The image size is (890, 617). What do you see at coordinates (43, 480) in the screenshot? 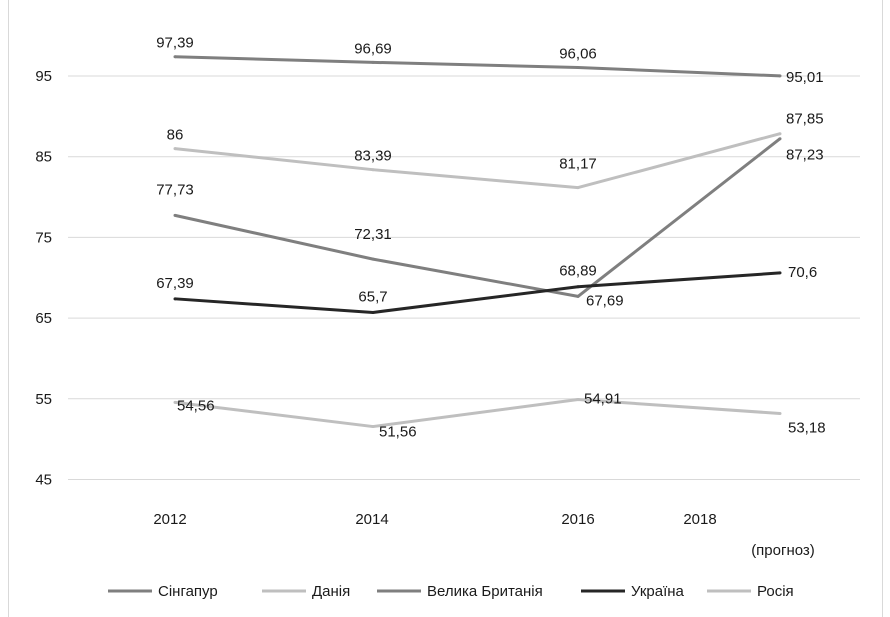
I see `y-tick-label: 45` at bounding box center [43, 480].